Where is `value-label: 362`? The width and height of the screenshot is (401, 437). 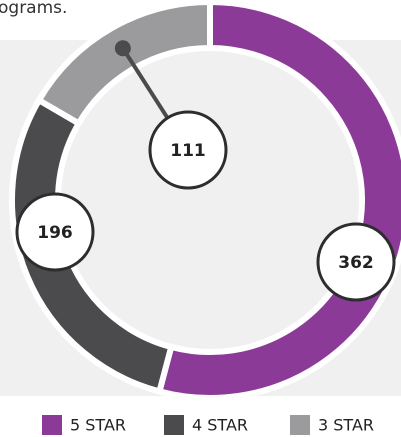 value-label: 362 is located at coordinates (356, 263).